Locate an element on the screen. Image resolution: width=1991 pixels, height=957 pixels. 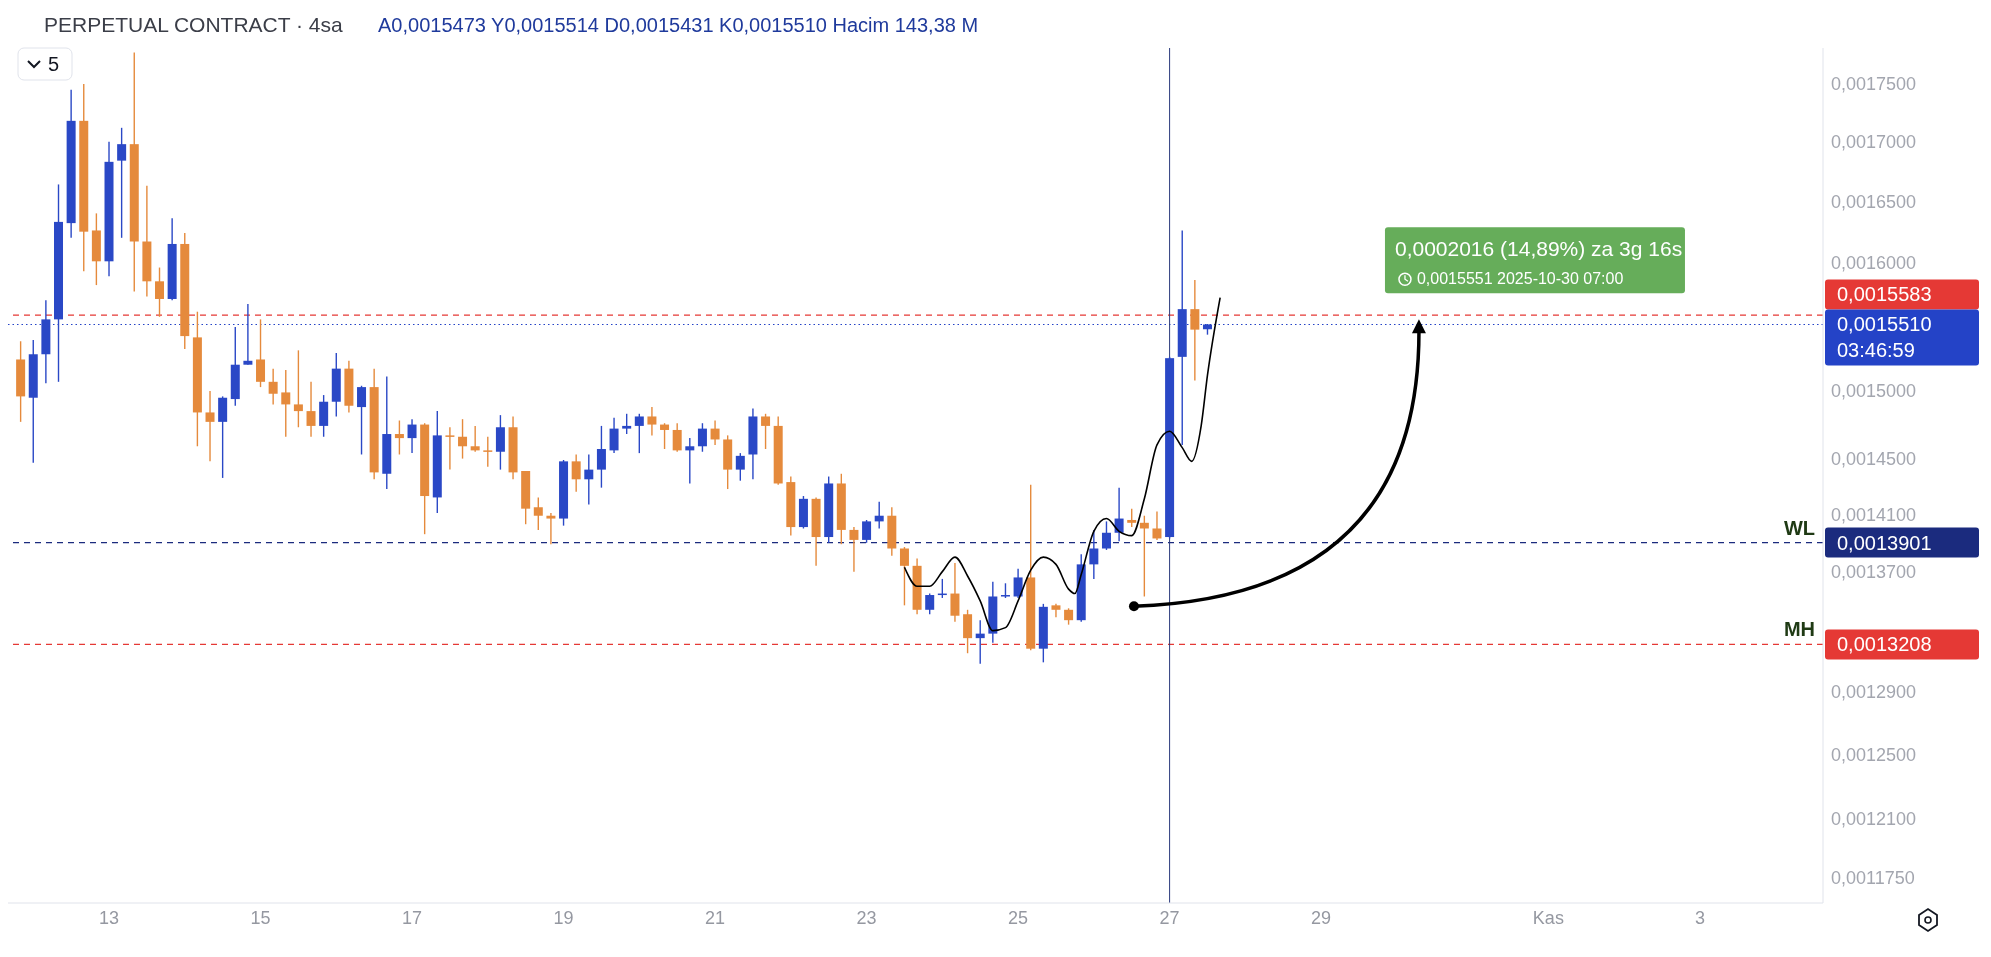
y-tick-label: 0,0012100 is located at coordinates (1874, 819).